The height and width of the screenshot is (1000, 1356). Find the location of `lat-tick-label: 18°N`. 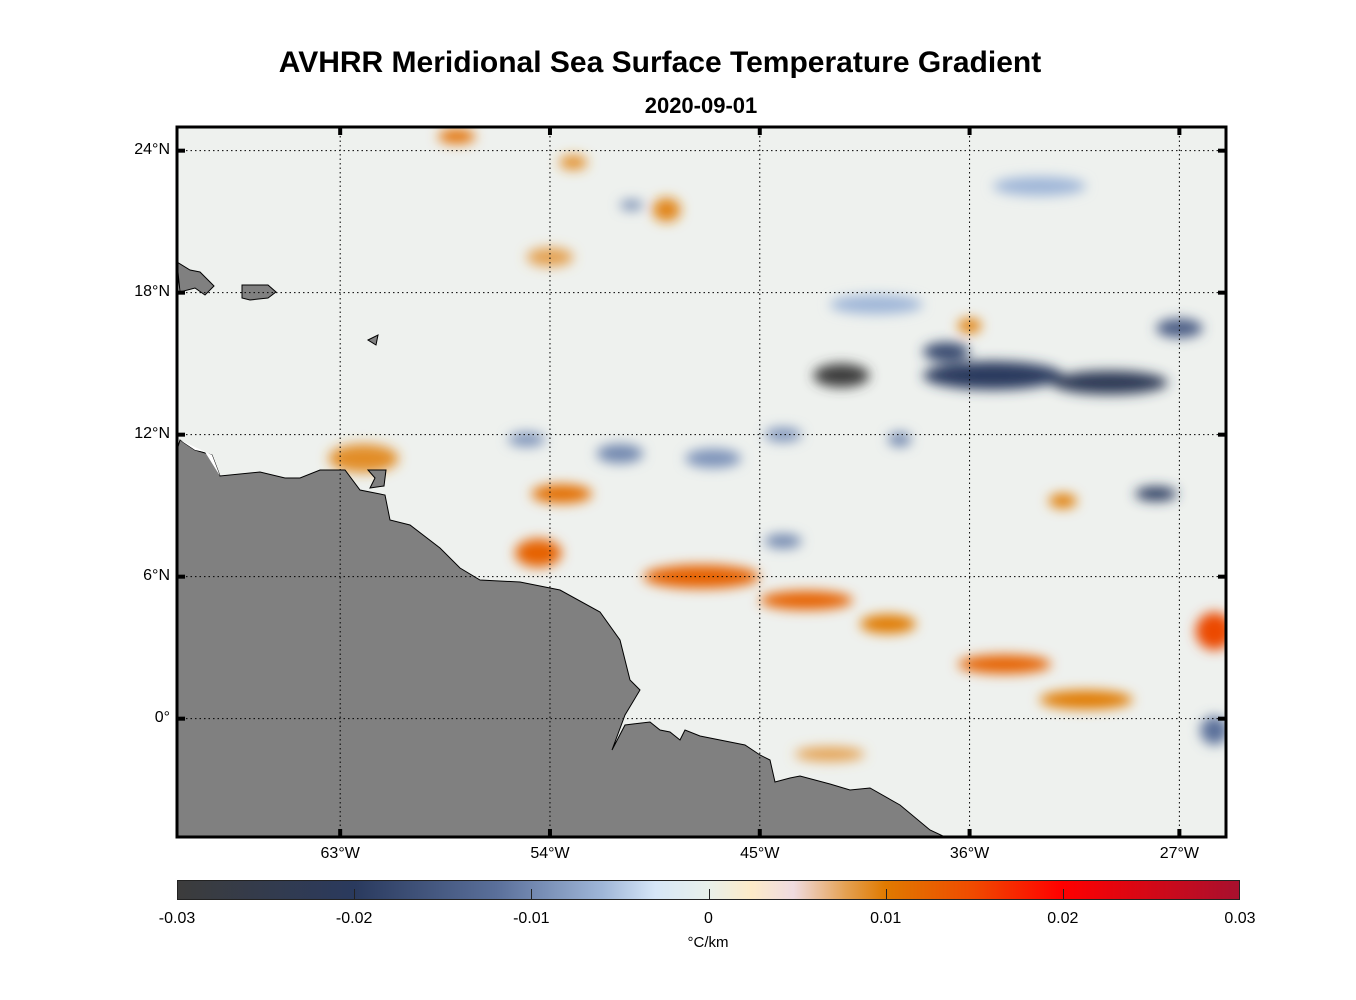

lat-tick-label: 18°N is located at coordinates (152, 291).